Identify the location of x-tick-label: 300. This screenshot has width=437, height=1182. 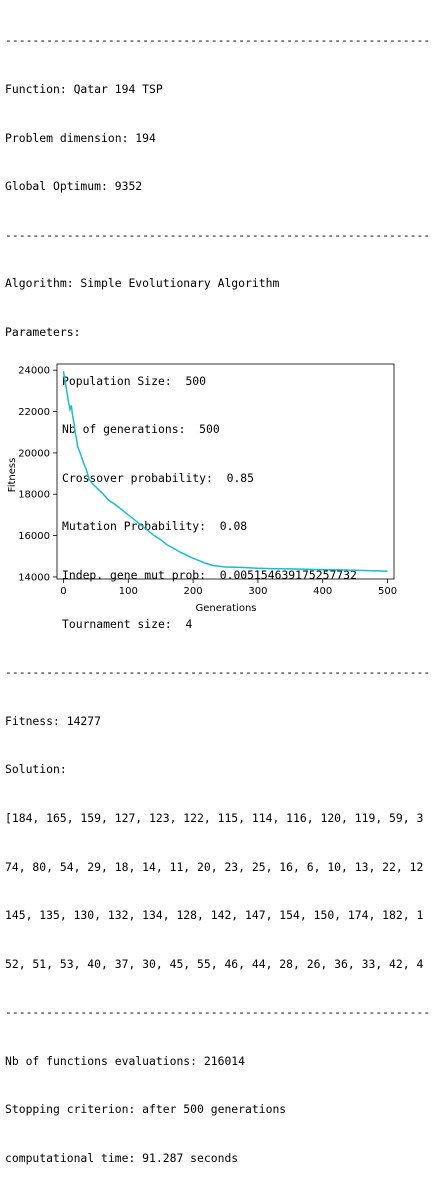
(257, 591).